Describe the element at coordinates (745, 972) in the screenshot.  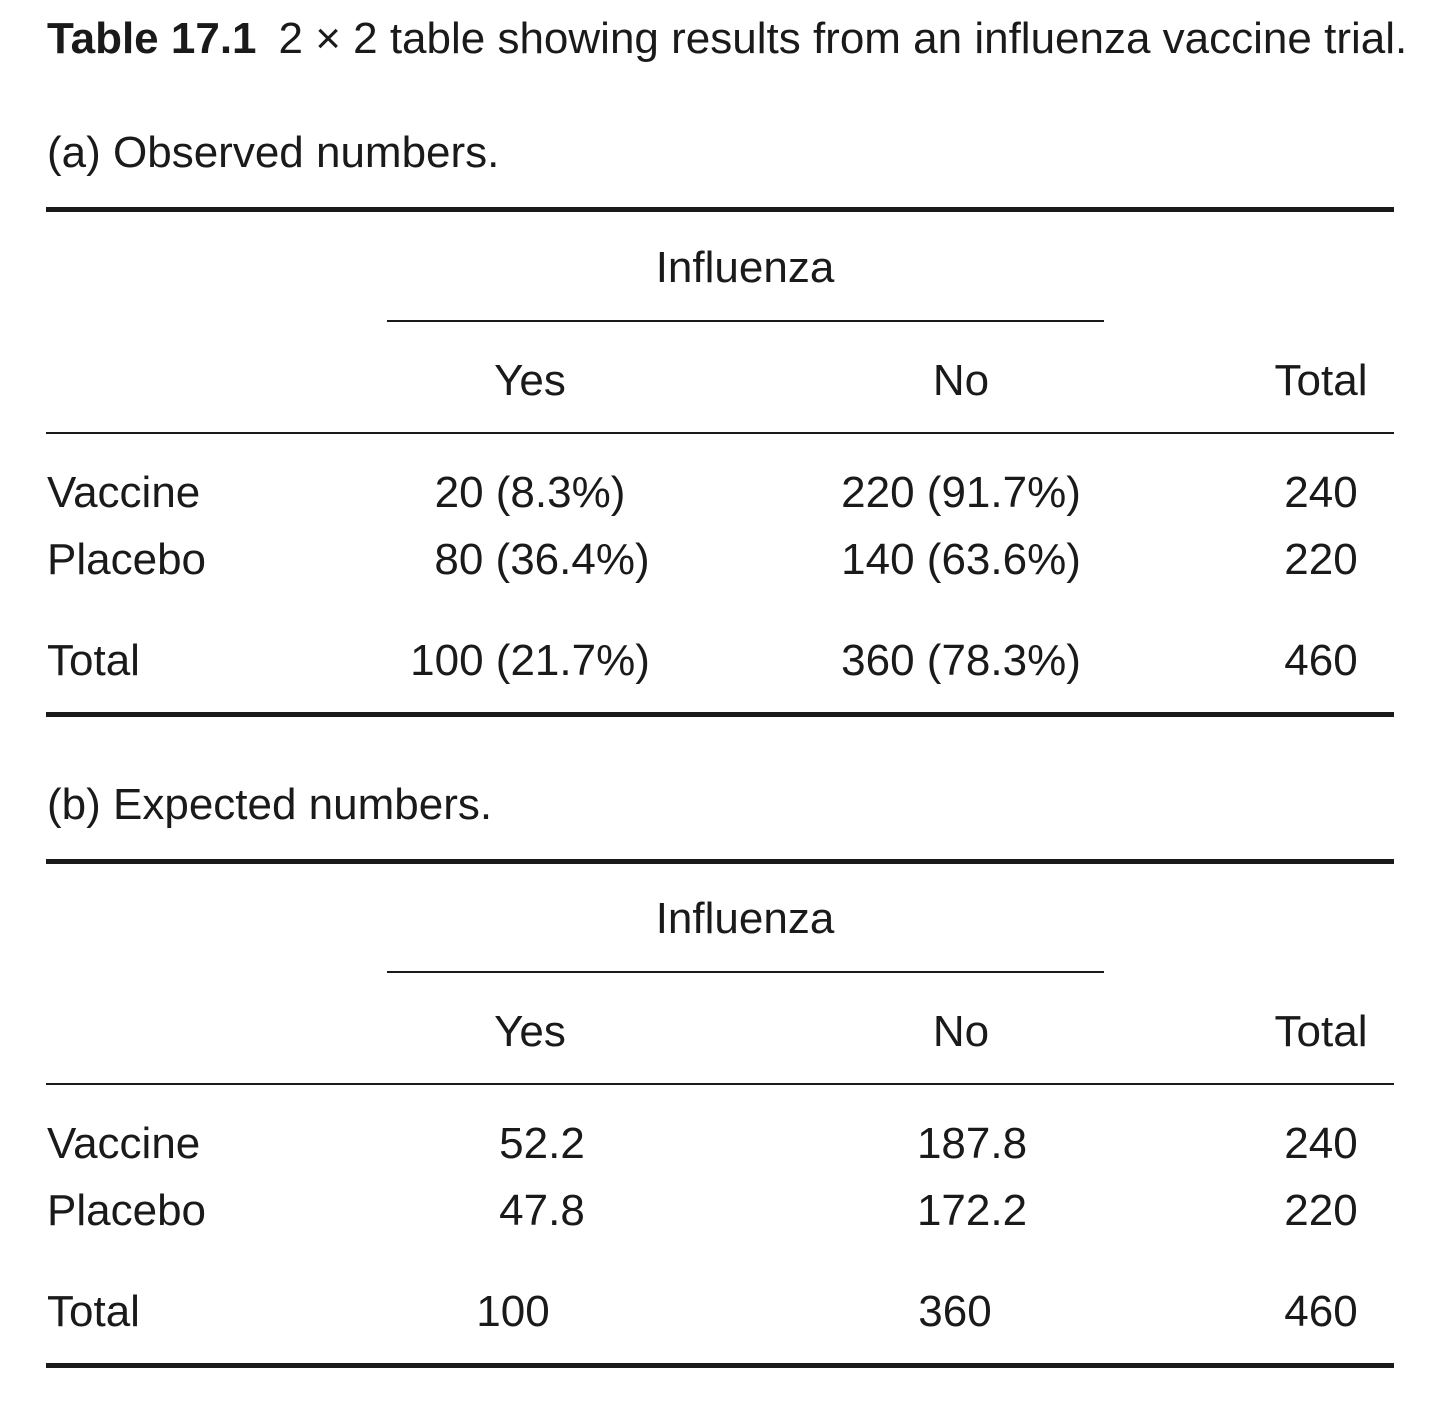
I see `expected-span-rule` at that location.